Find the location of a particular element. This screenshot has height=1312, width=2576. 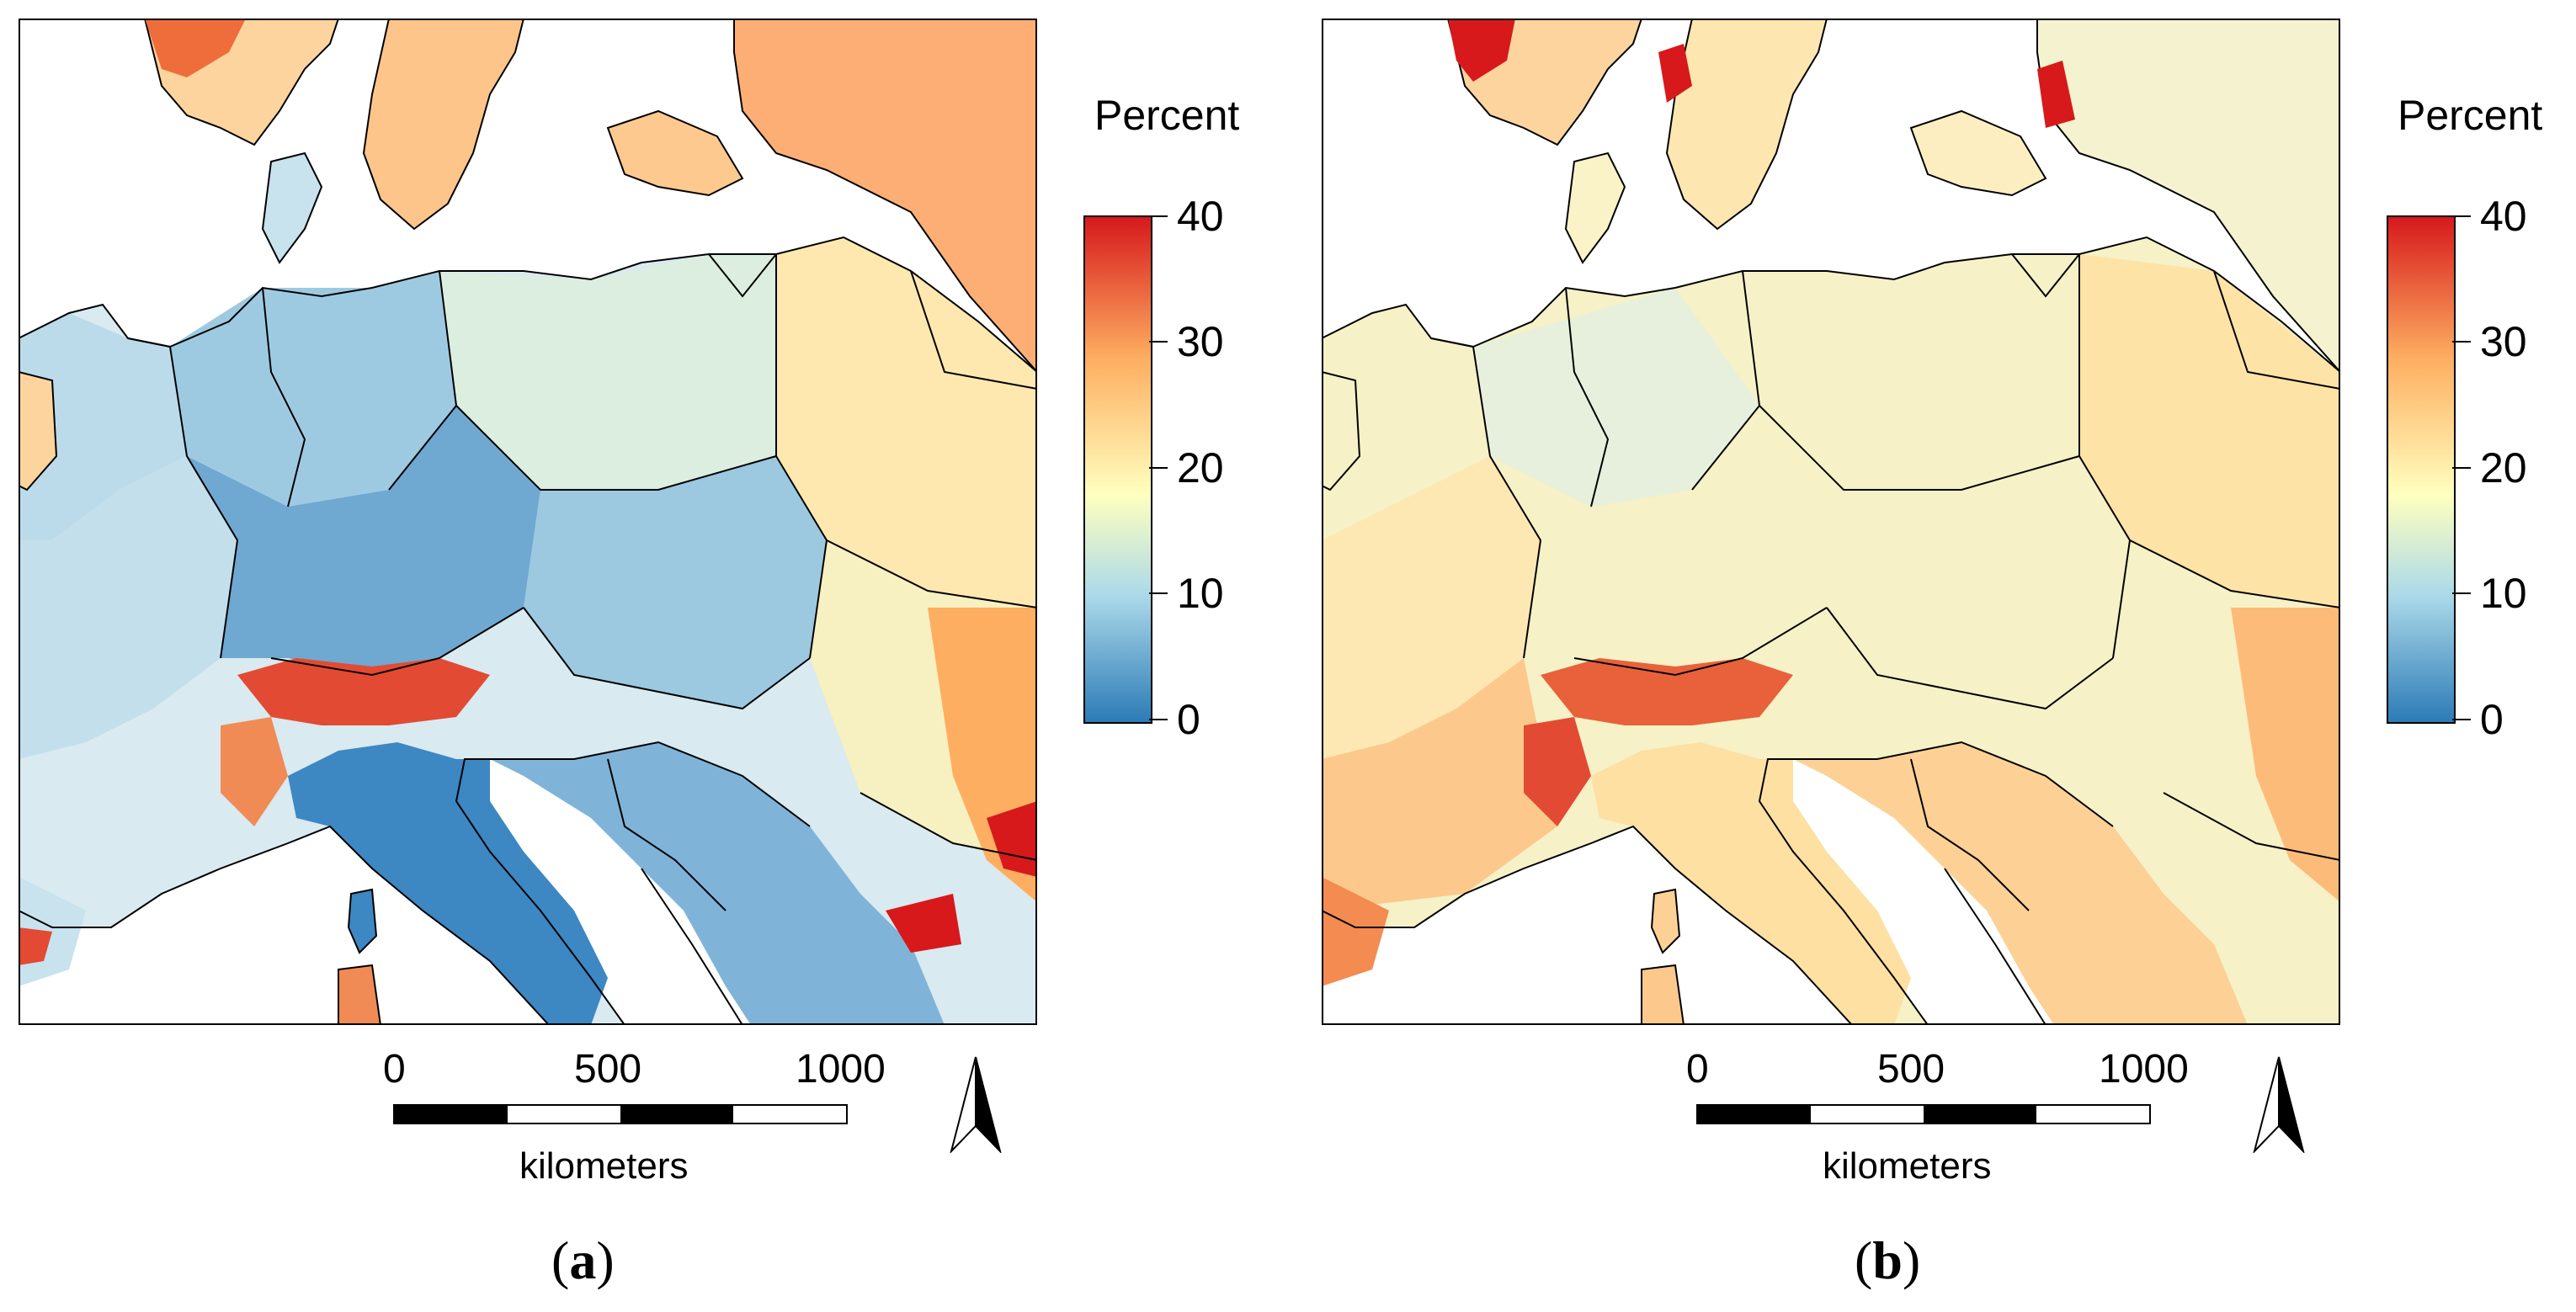

panel-caption-a: (a) is located at coordinates (583, 1260).